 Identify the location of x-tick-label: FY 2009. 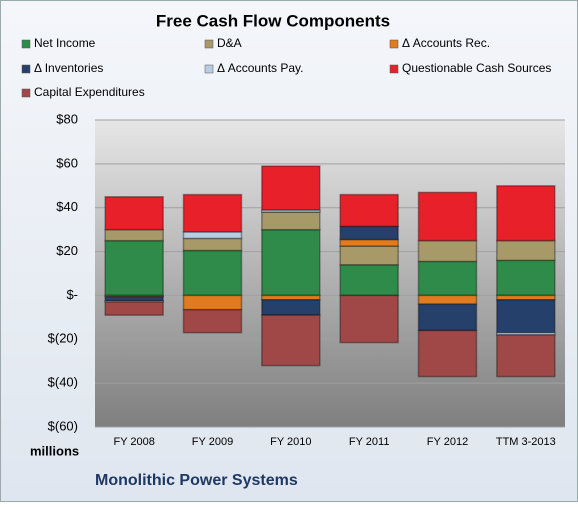
(212, 442).